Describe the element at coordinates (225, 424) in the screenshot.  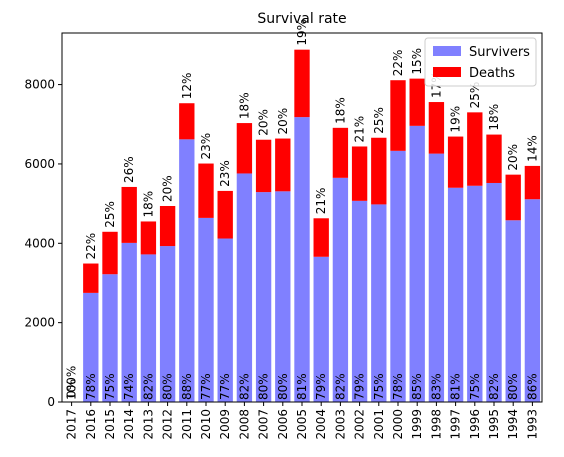
I see `x-tick-label: 2009` at that location.